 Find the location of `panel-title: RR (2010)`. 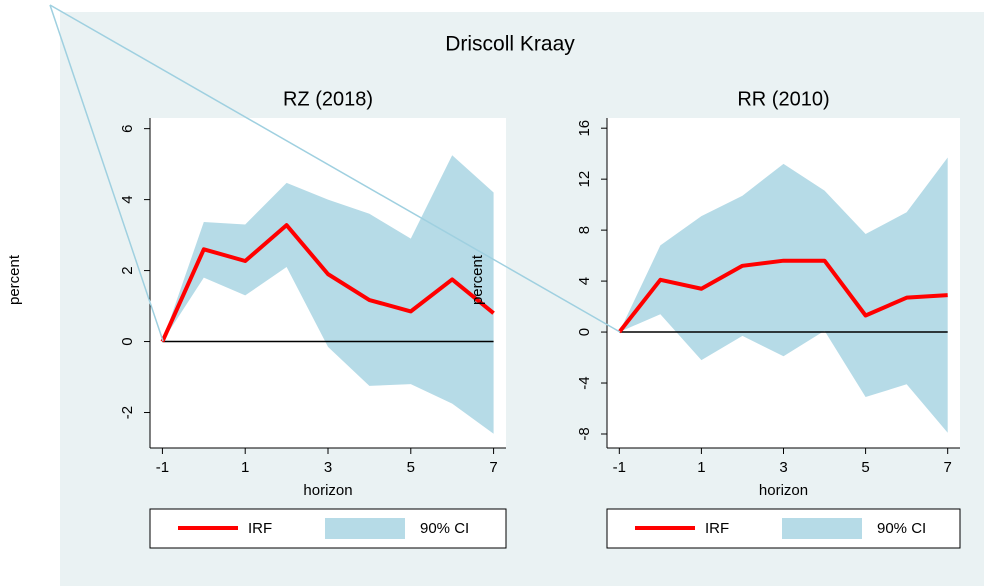

panel-title: RR (2010) is located at coordinates (783, 99).